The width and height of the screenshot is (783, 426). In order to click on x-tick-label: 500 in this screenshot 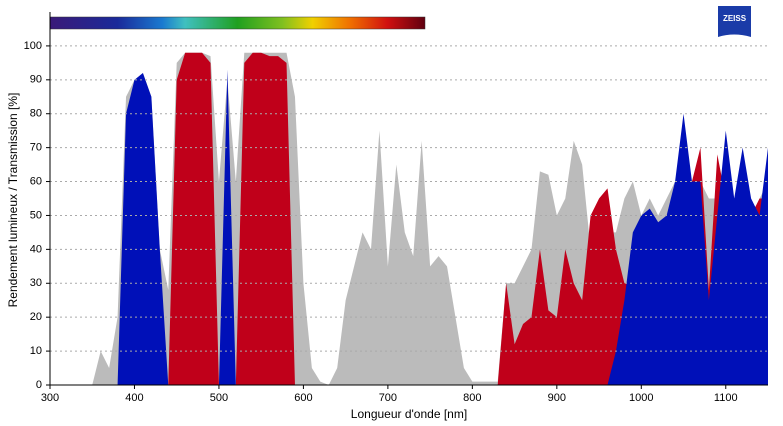, I will do `click(219, 398)`.